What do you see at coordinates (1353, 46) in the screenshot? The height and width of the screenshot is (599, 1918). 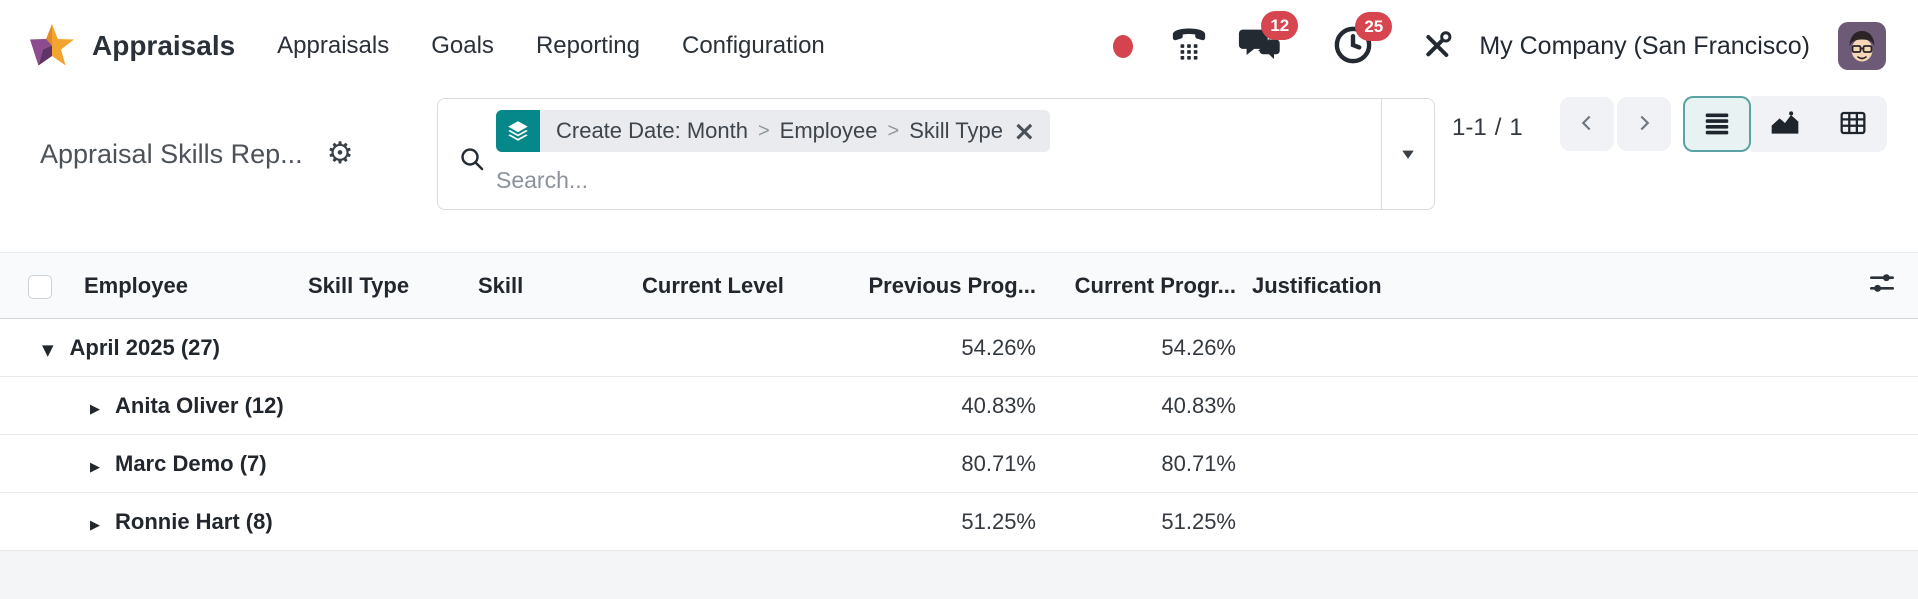 I see `clock-icon` at bounding box center [1353, 46].